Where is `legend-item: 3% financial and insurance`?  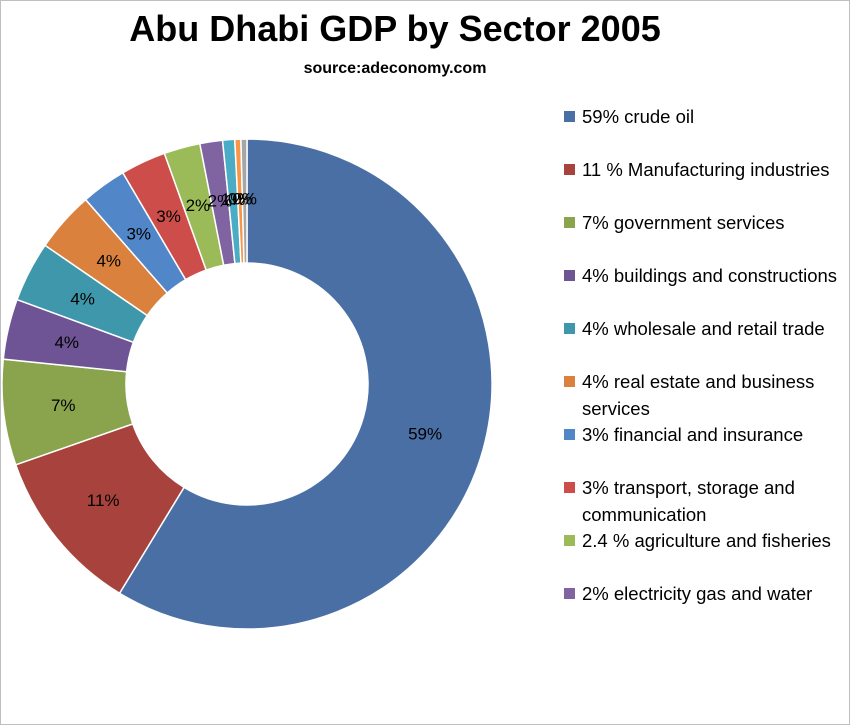
legend-item: 3% financial and insurance is located at coordinates (702, 435).